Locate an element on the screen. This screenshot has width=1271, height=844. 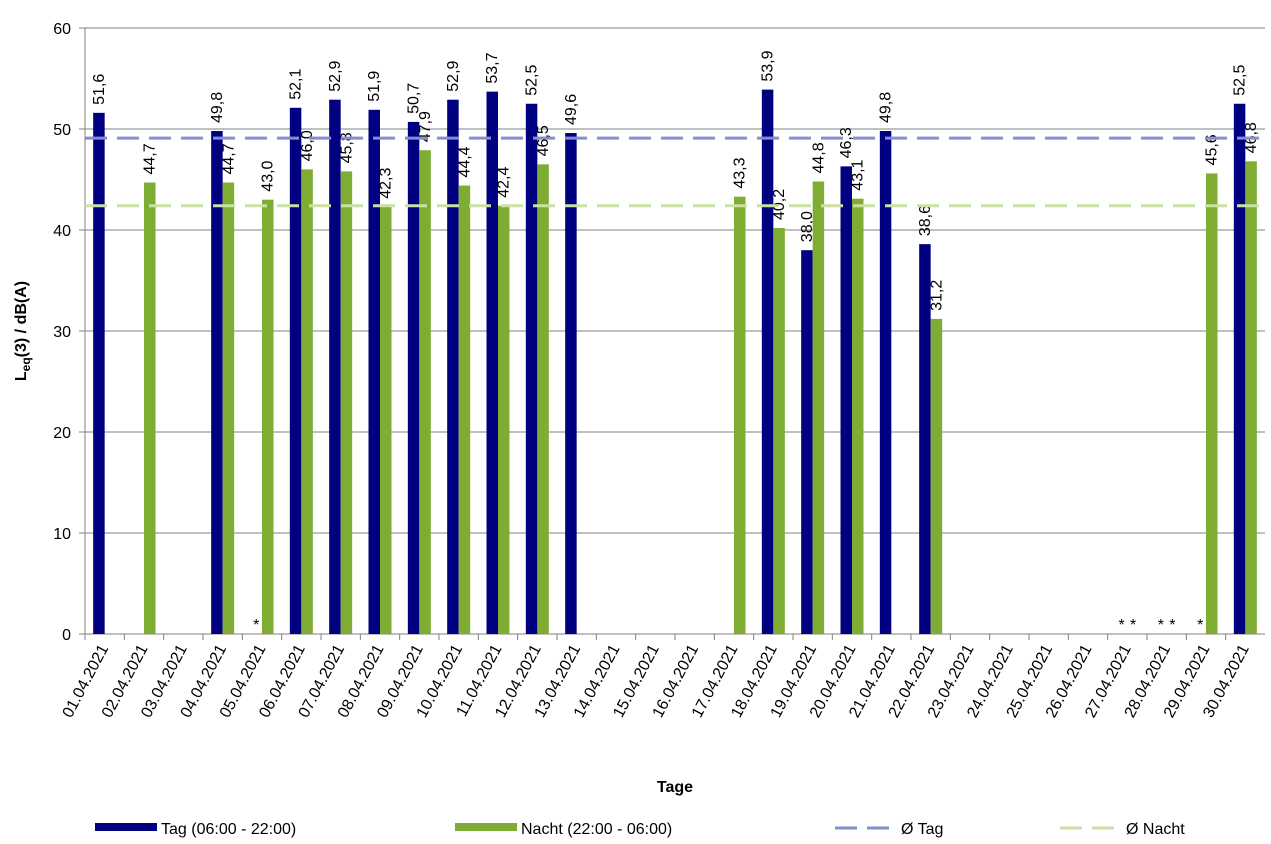
value-label: 50,7 is located at coordinates (414, 98).